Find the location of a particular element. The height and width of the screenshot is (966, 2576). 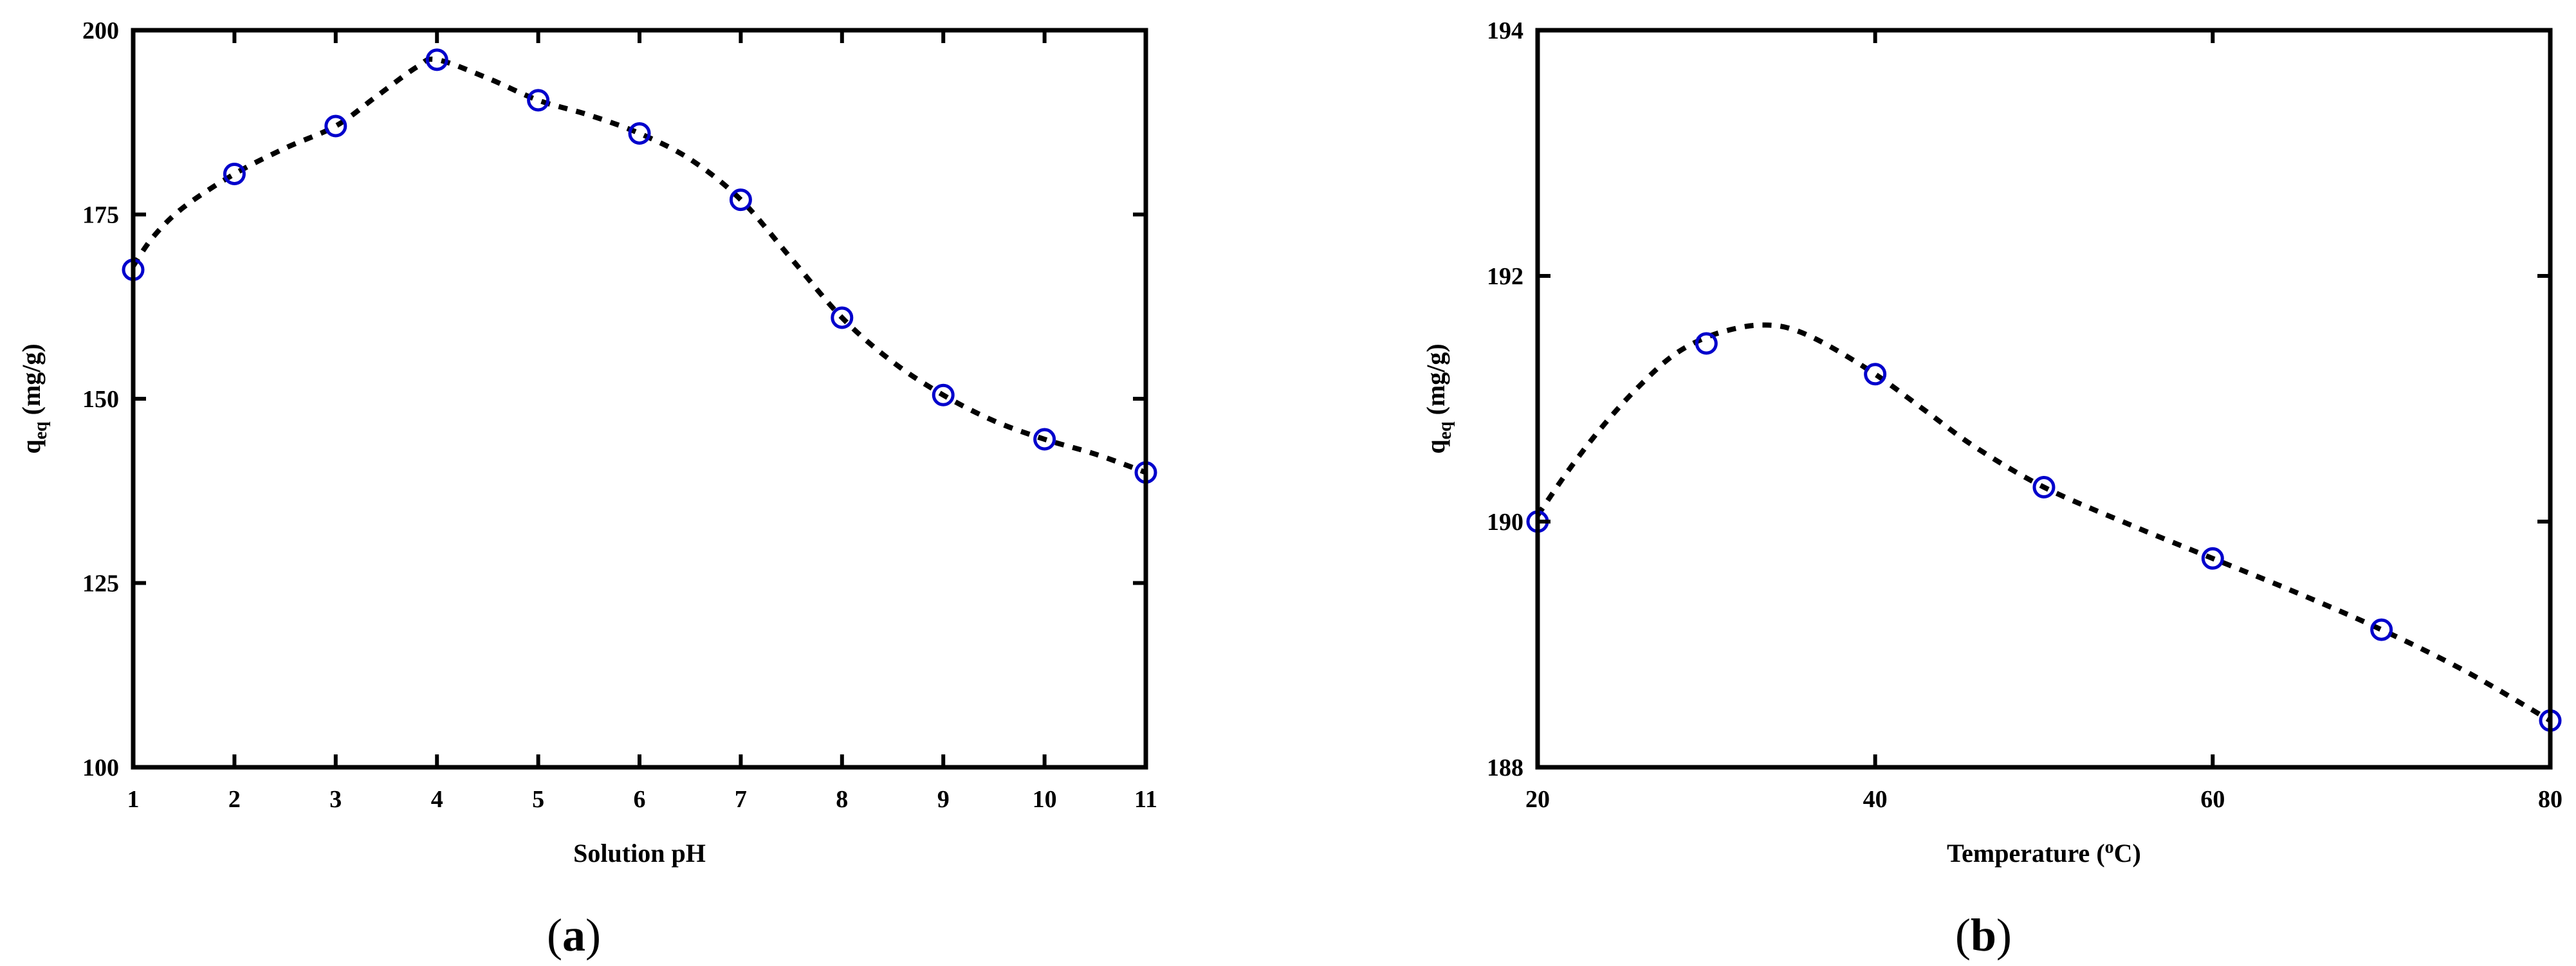

x-tick-label: 6 is located at coordinates (640, 800).